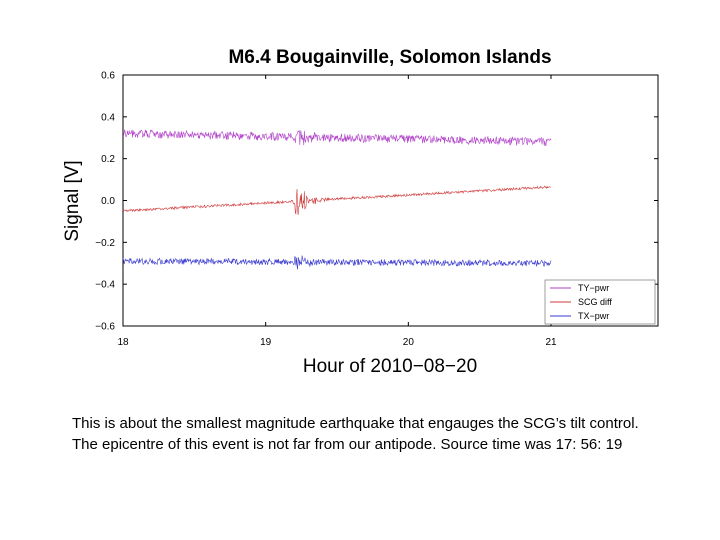 The image size is (720, 540). I want to click on legend: TY−pwr SCG diff TX−pwr, so click(600, 302).